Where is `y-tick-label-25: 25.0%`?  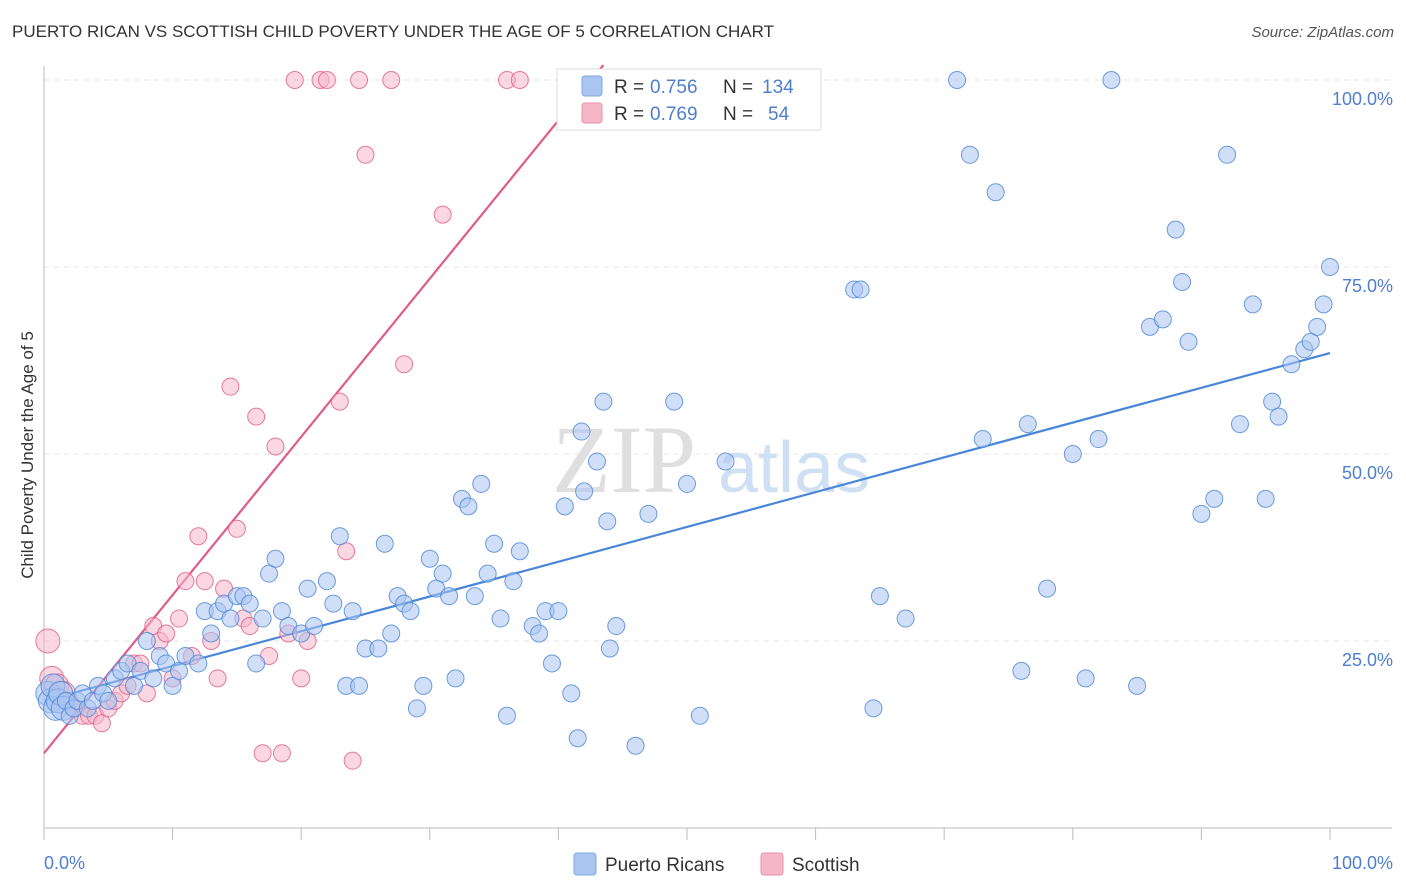 y-tick-label-25: 25.0% is located at coordinates (1367, 660).